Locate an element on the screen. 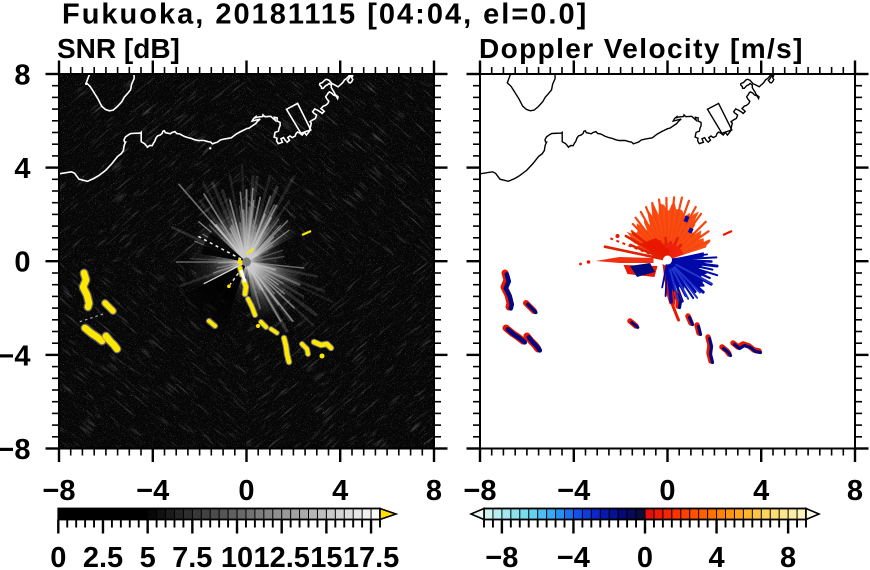  svg-text: 5 is located at coordinates (148, 556).